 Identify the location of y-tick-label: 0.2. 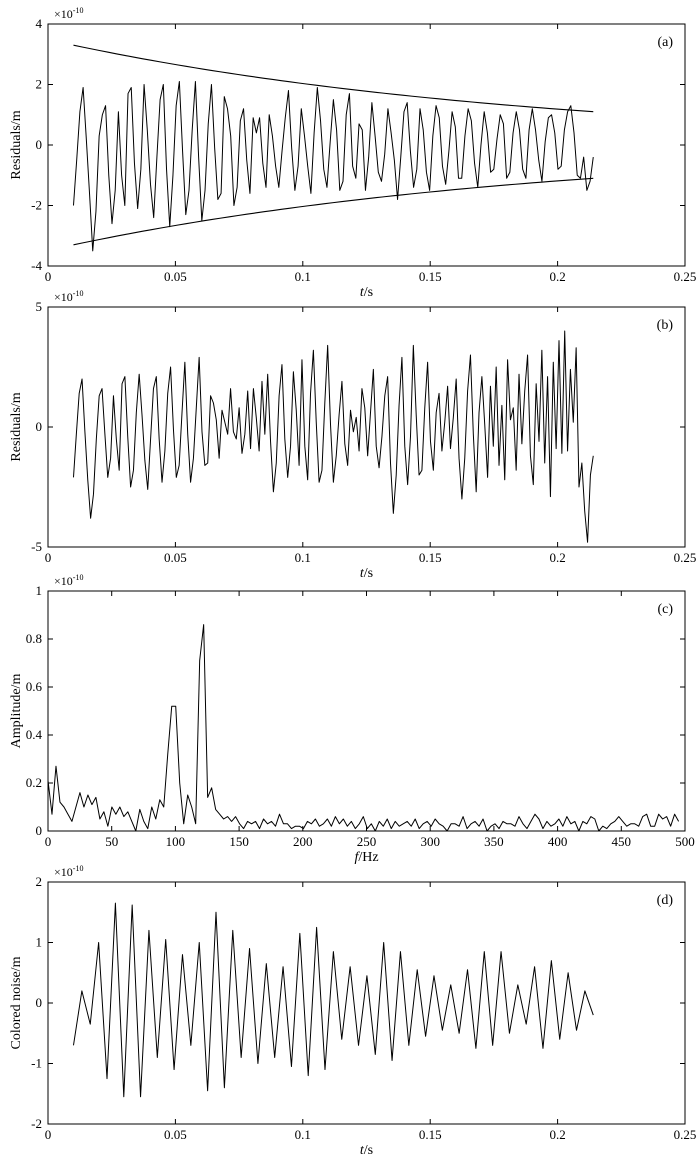
(34, 782).